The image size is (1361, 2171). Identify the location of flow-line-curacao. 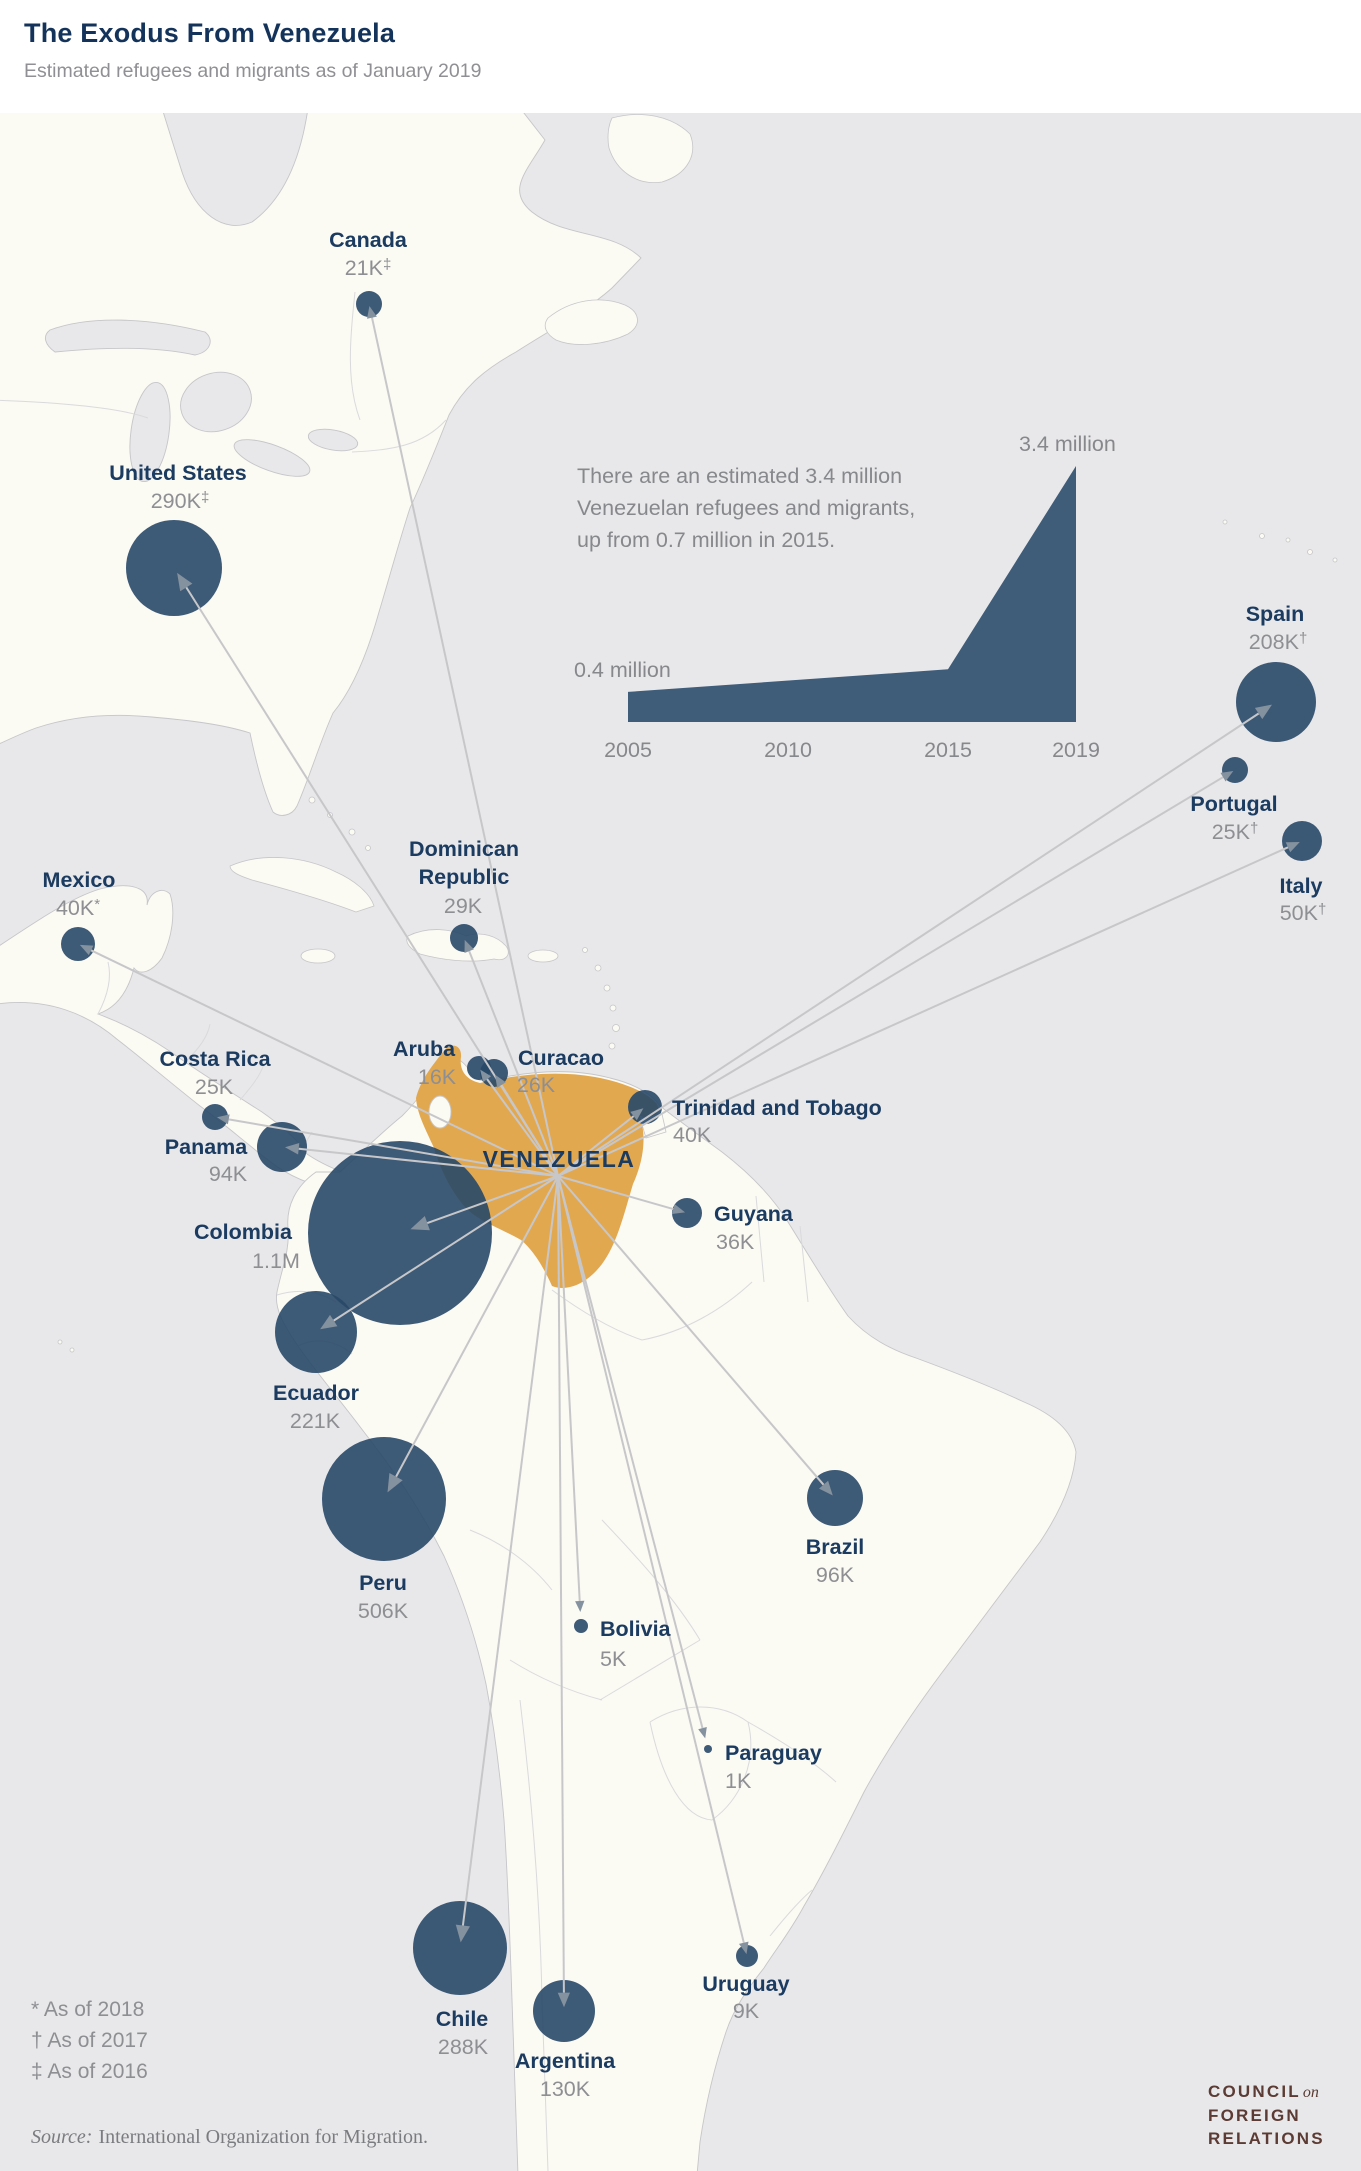
(529, 1130).